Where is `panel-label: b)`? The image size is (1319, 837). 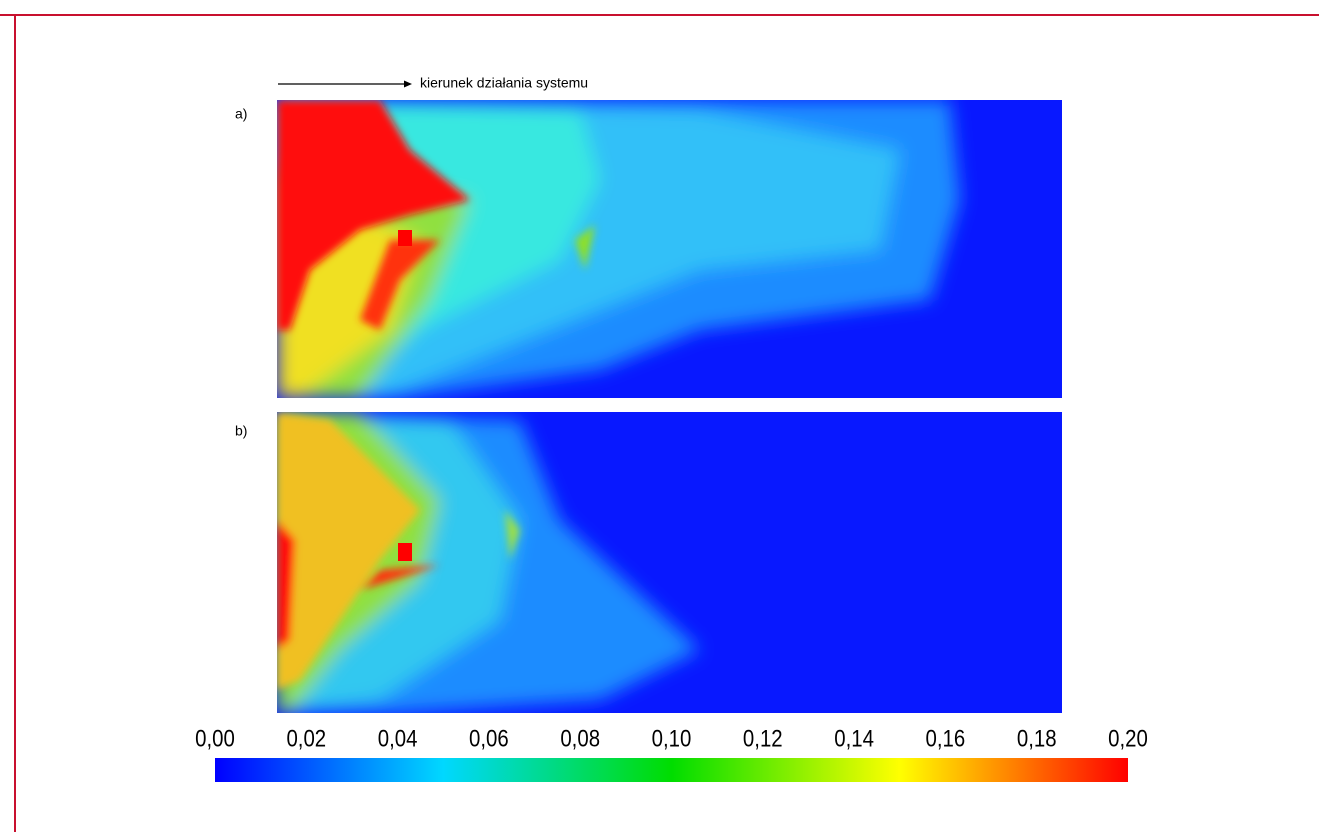
panel-label: b) is located at coordinates (241, 431).